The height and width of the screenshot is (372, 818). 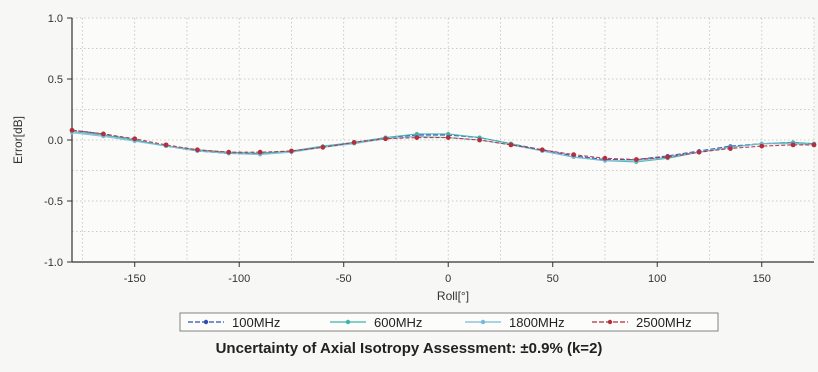 I want to click on x-tick-label: -100, so click(x=239, y=279).